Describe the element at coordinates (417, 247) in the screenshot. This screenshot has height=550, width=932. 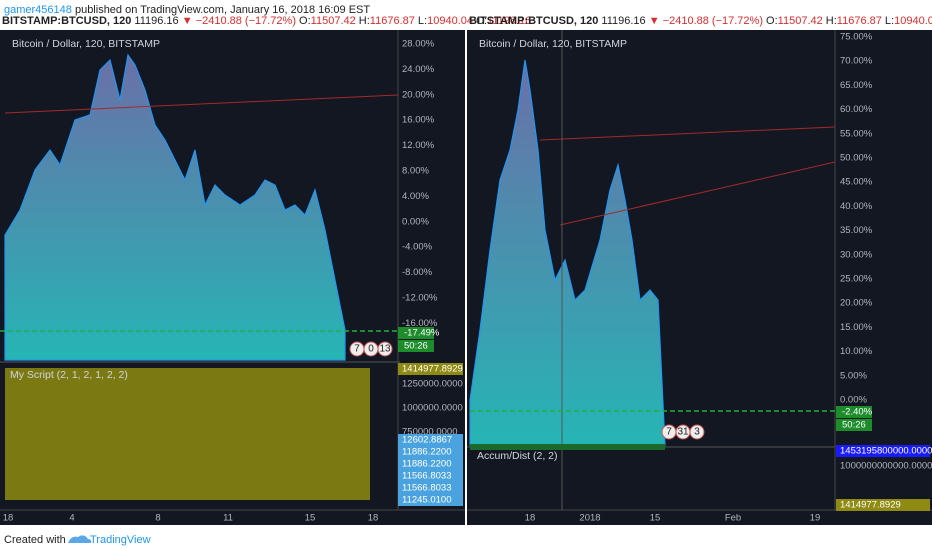
I see `price-tick-label: -4.00%` at that location.